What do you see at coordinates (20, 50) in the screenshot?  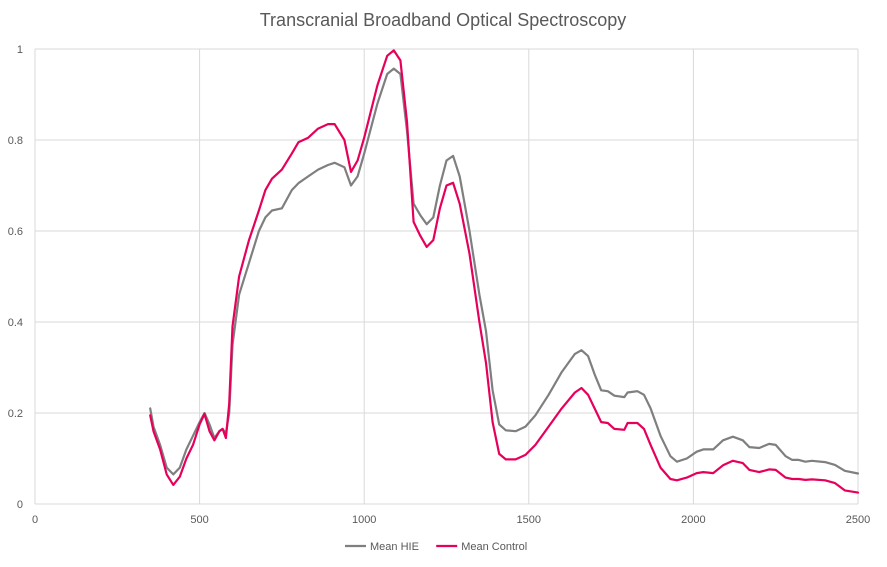 I see `y-tick-label: 1` at bounding box center [20, 50].